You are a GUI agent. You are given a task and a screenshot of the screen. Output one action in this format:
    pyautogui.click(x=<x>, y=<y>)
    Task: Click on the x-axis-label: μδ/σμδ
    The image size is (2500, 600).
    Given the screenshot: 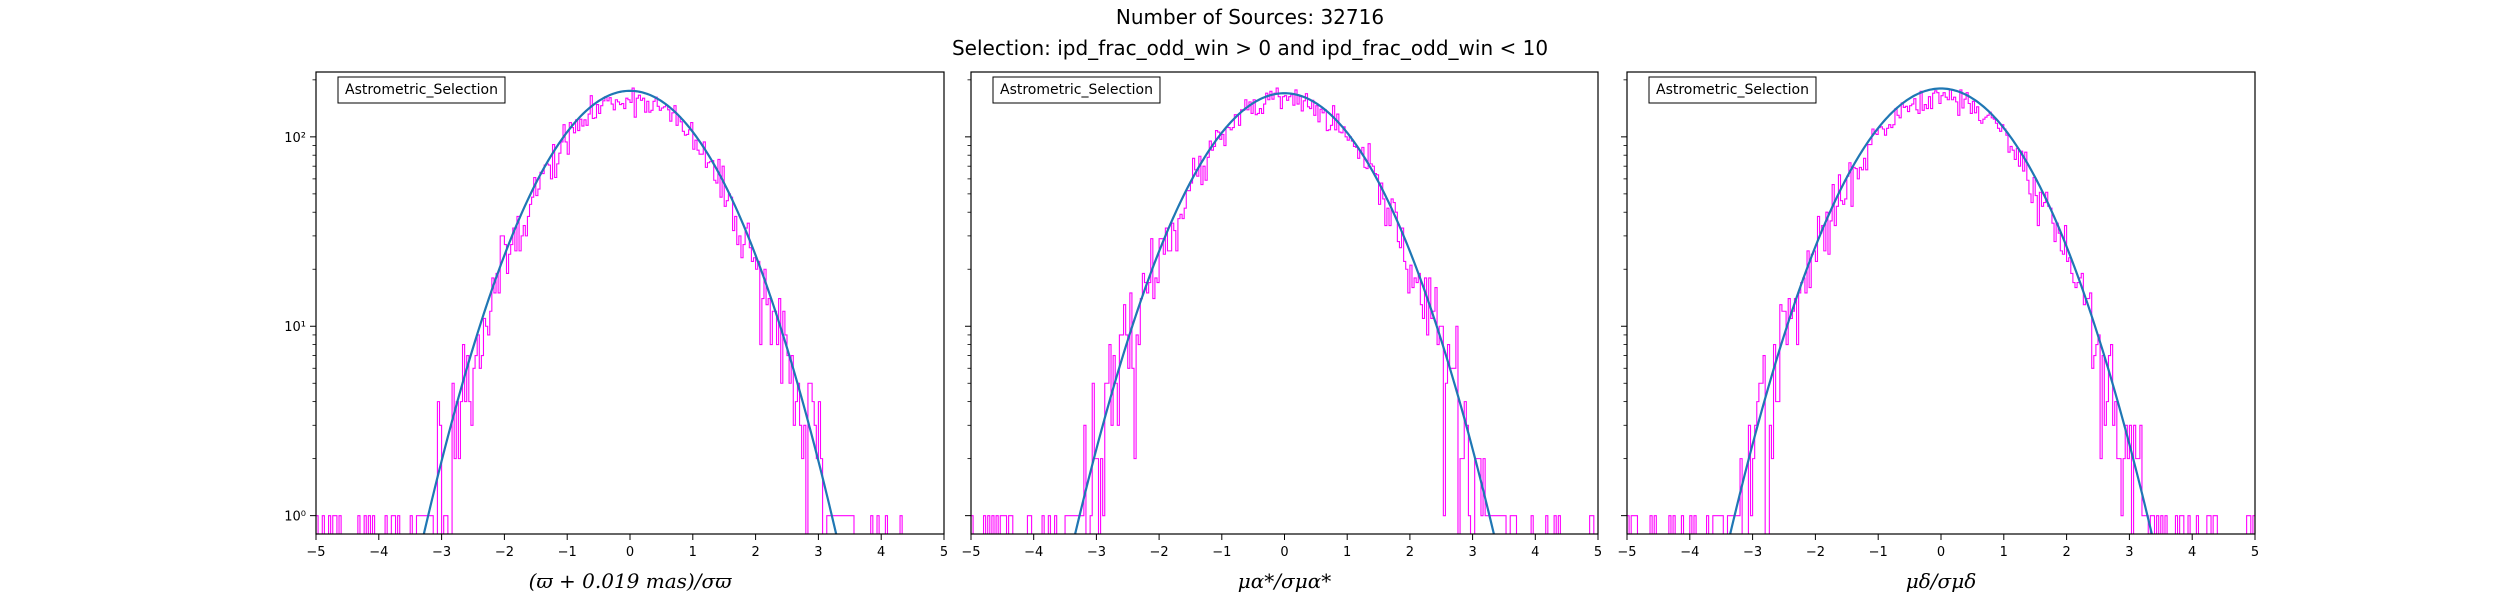 What is the action you would take?
    pyautogui.click(x=1941, y=581)
    